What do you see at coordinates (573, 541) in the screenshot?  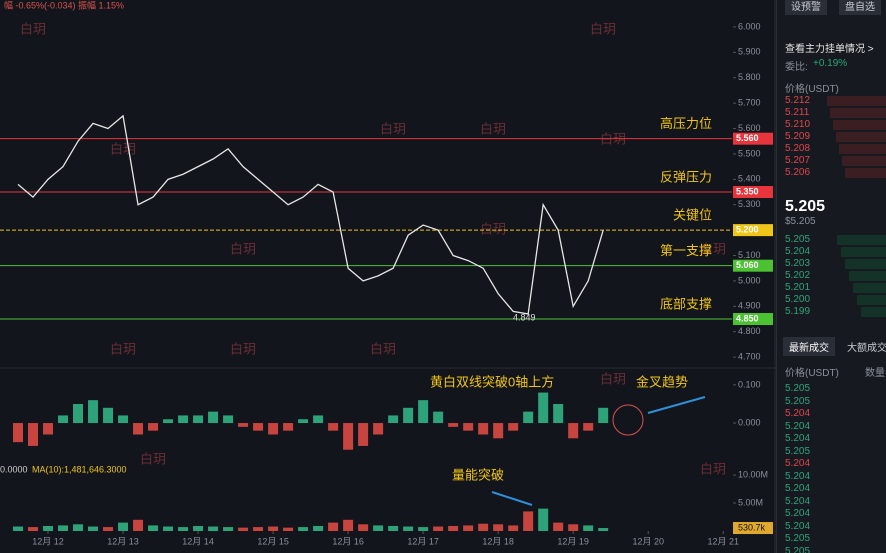 I see `x-tick-label: 12月 19` at bounding box center [573, 541].